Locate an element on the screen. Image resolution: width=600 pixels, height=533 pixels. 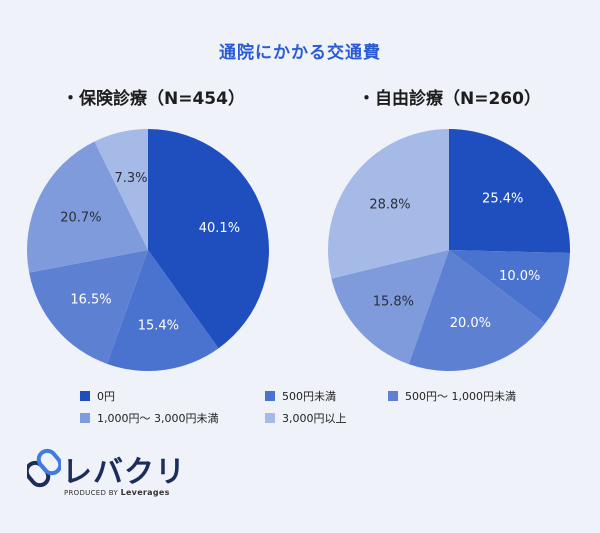
legend-item-0yen: 0円 is located at coordinates (97, 396).